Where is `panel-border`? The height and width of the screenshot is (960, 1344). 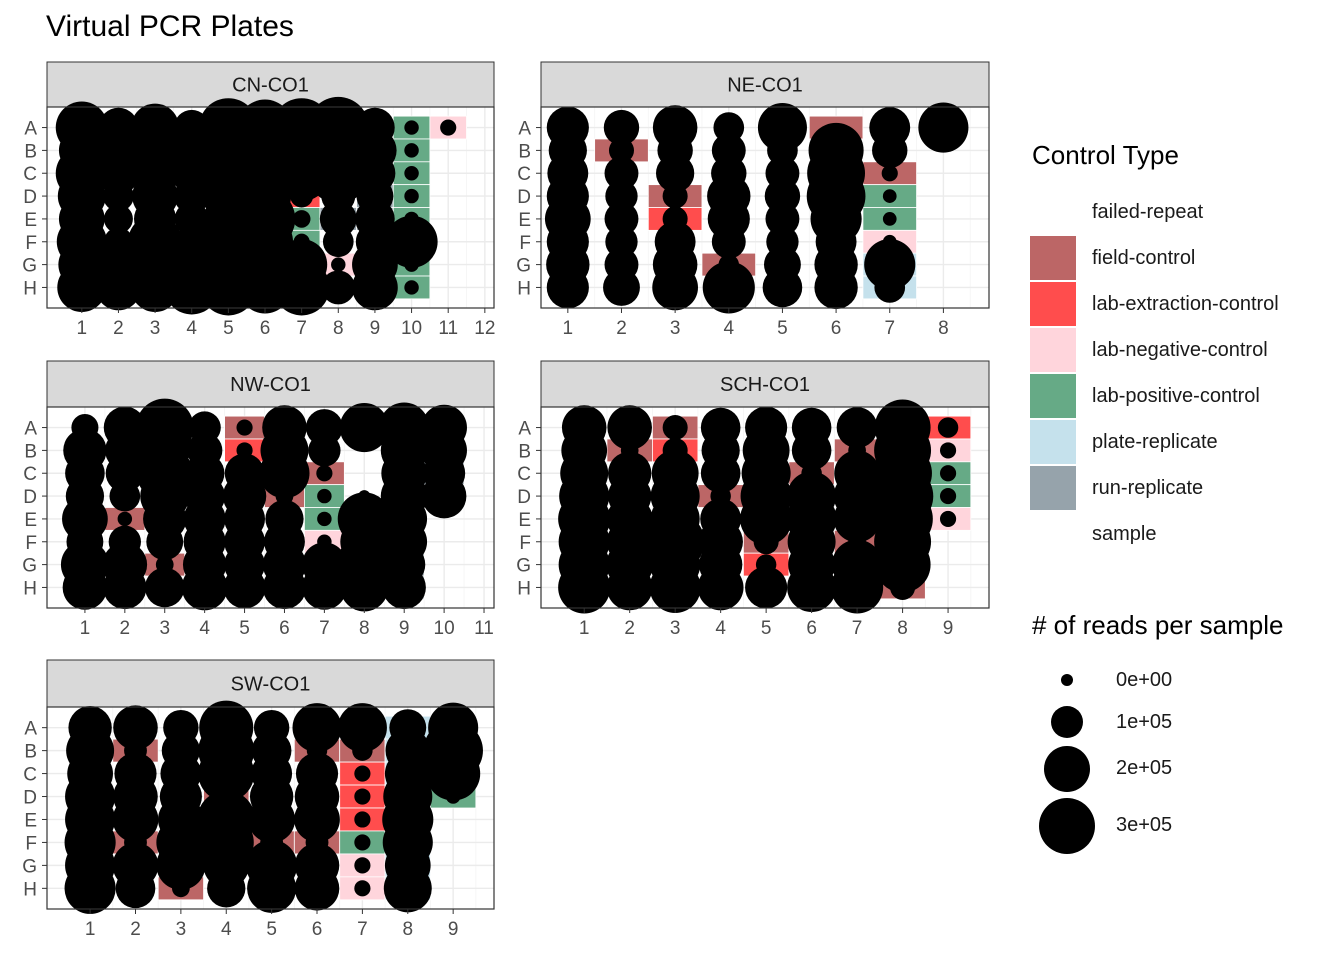 panel-border is located at coordinates (270, 808).